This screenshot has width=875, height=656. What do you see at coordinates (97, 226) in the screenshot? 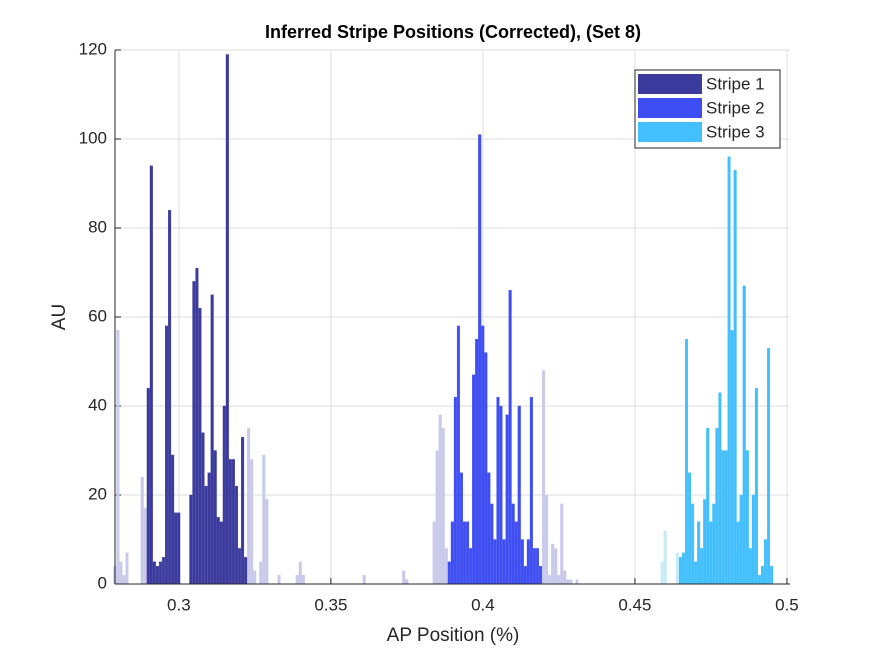
I see `y-tick-label: 80` at bounding box center [97, 226].